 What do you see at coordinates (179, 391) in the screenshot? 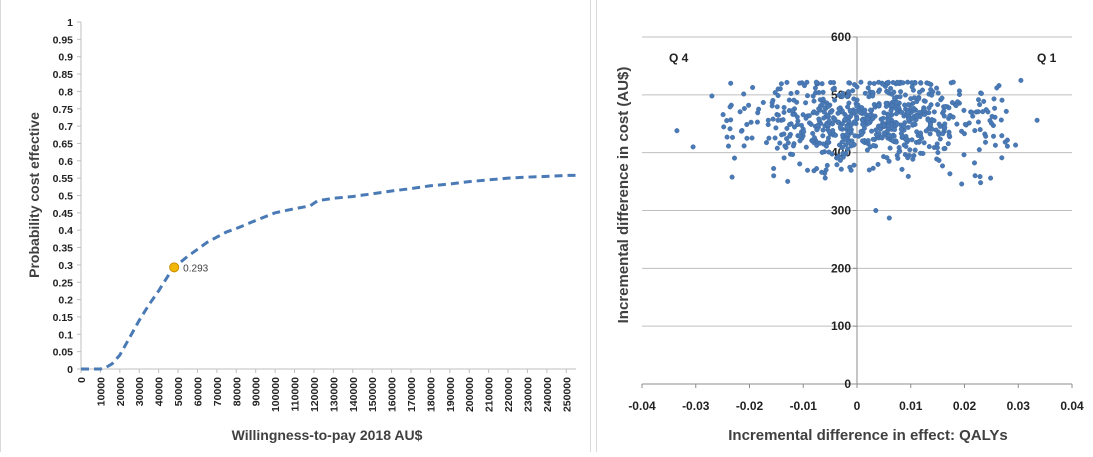
I see `x-tick-label: 50000` at bounding box center [179, 391].